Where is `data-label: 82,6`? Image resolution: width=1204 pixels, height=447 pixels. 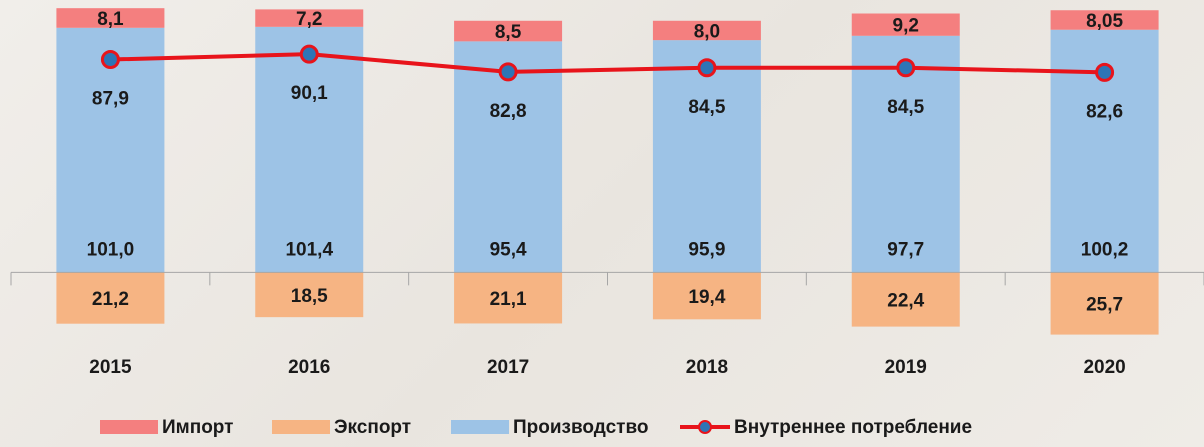 data-label: 82,6 is located at coordinates (1104, 111).